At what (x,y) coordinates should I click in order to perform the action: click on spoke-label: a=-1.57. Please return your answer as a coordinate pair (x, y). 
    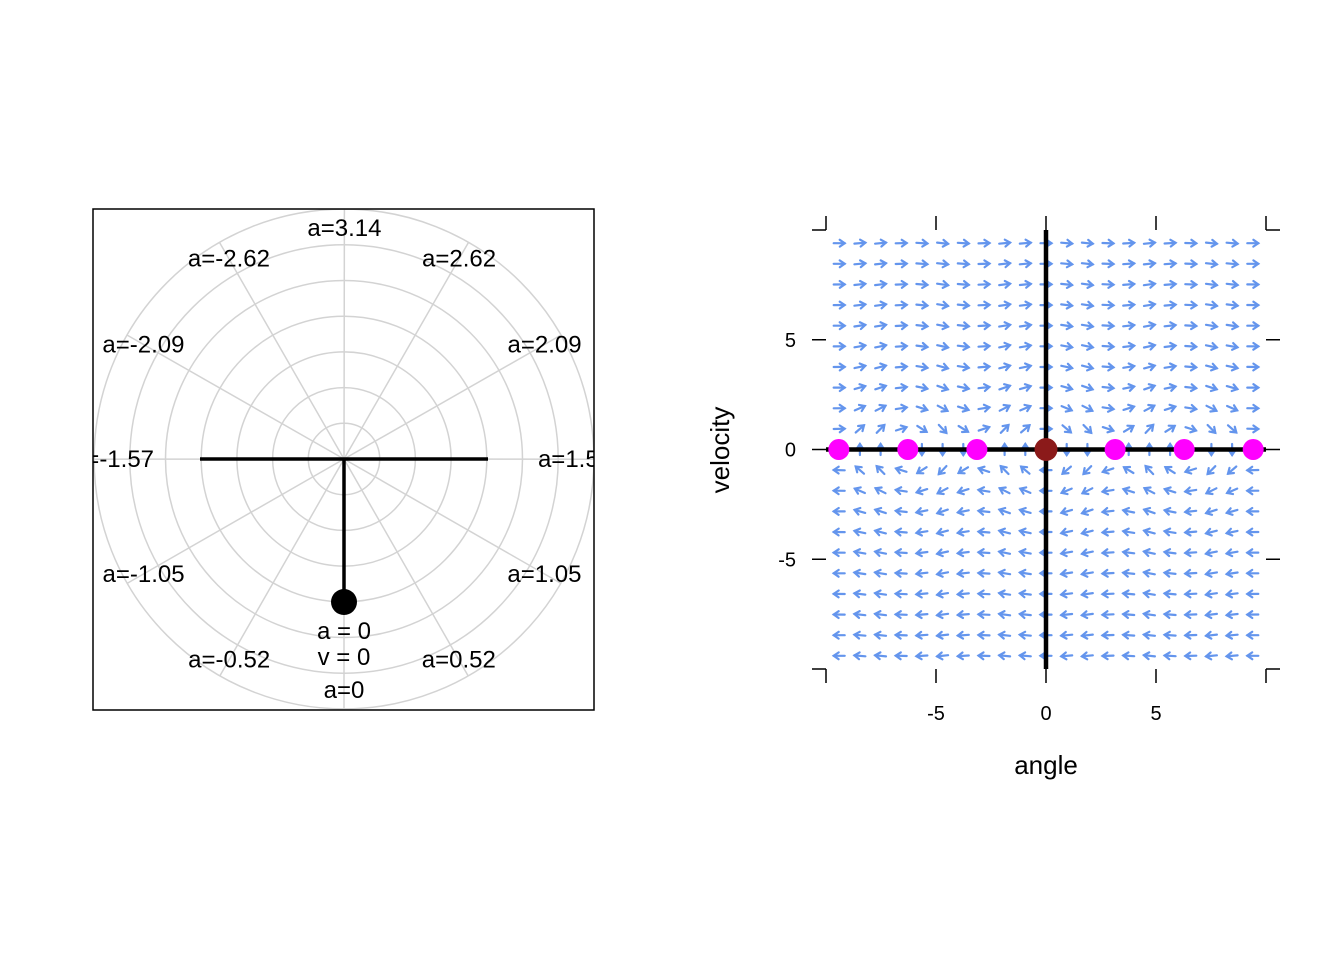
    Looking at the image, I should click on (113, 459).